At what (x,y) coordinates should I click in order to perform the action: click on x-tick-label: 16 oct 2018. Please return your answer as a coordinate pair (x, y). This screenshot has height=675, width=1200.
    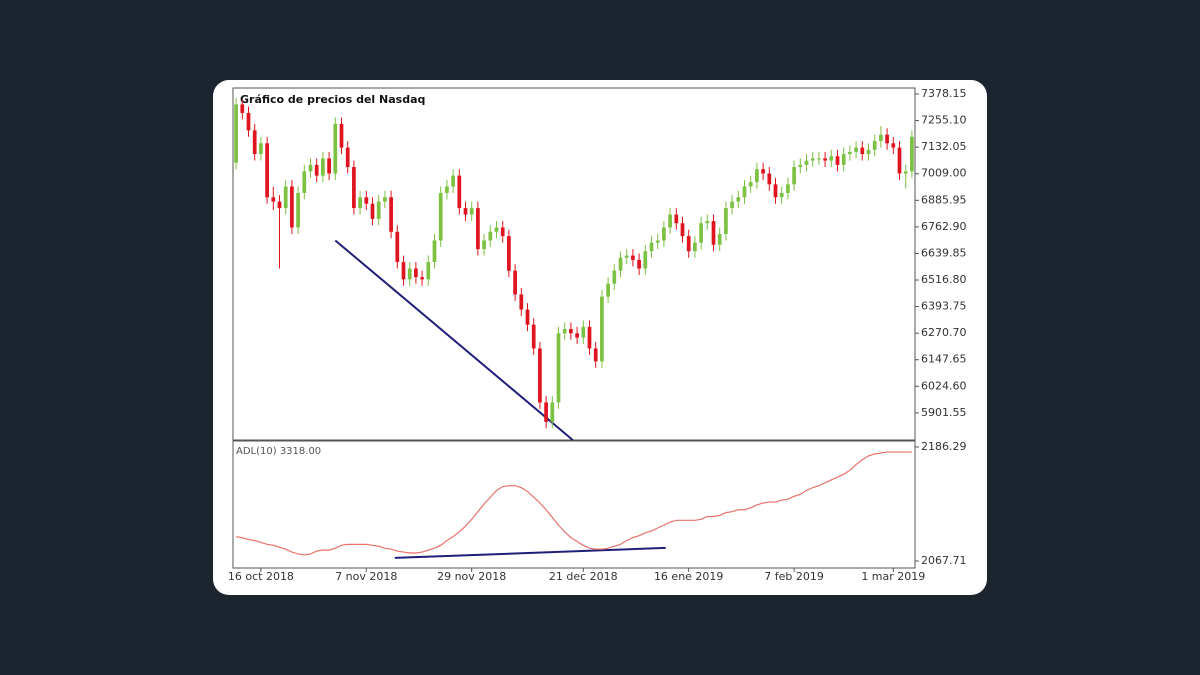
    Looking at the image, I should click on (261, 576).